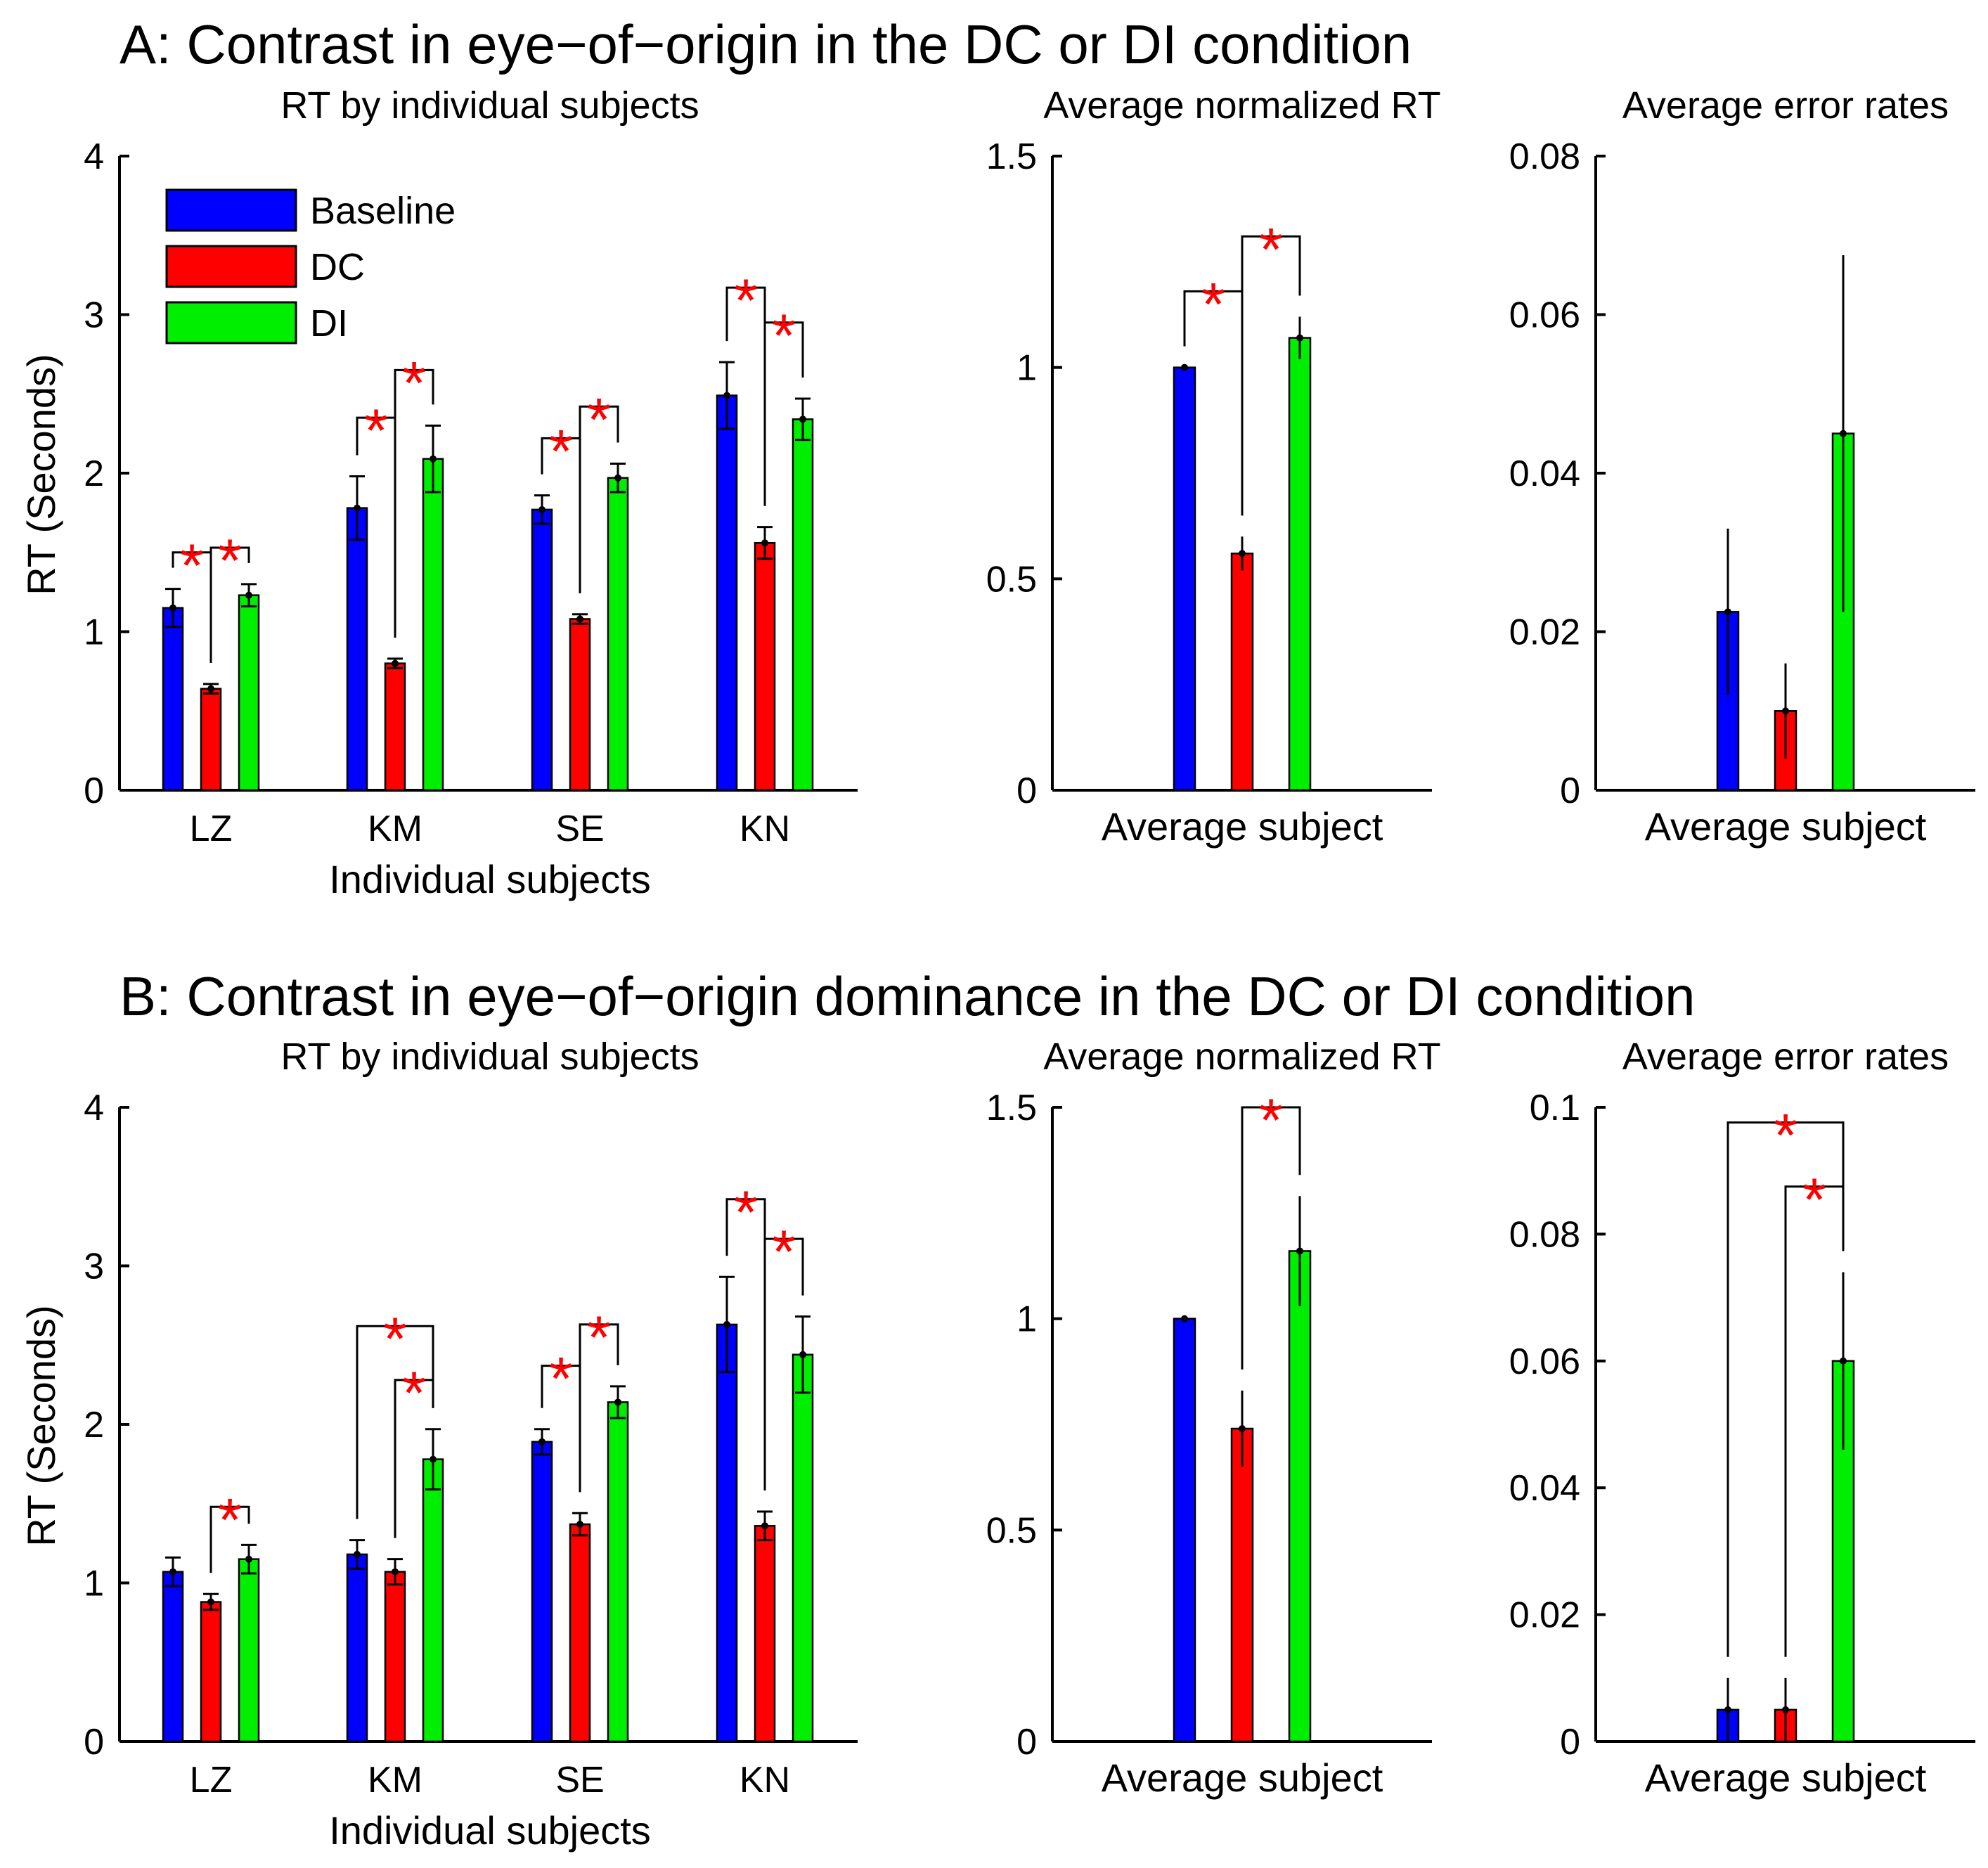 This screenshot has height=1868, width=1988. Describe the element at coordinates (383, 211) in the screenshot. I see `legend-label-baseline: Baseline` at that location.